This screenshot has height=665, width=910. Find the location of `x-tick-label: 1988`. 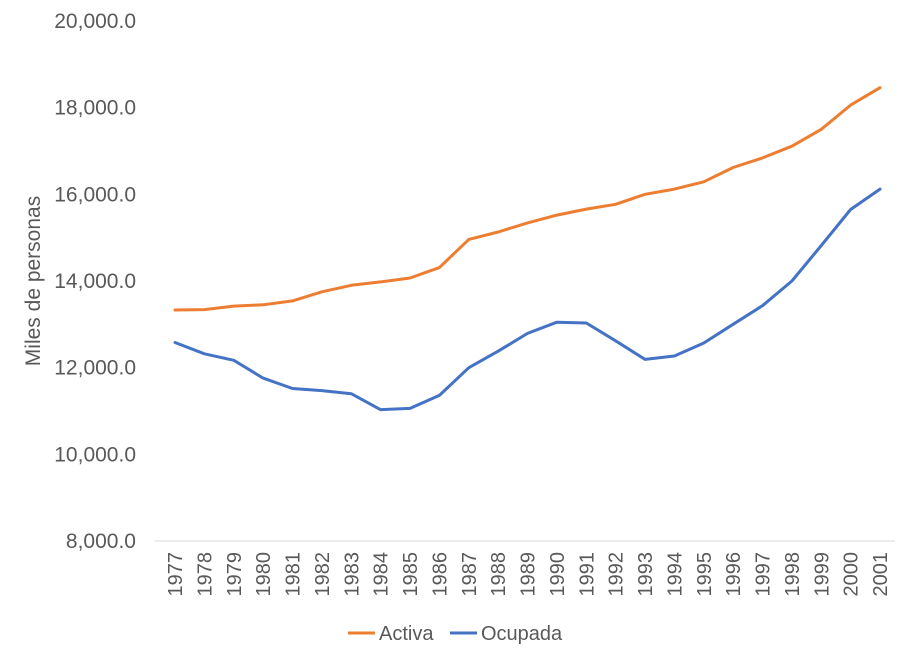

x-tick-label: 1988 is located at coordinates (499, 574).